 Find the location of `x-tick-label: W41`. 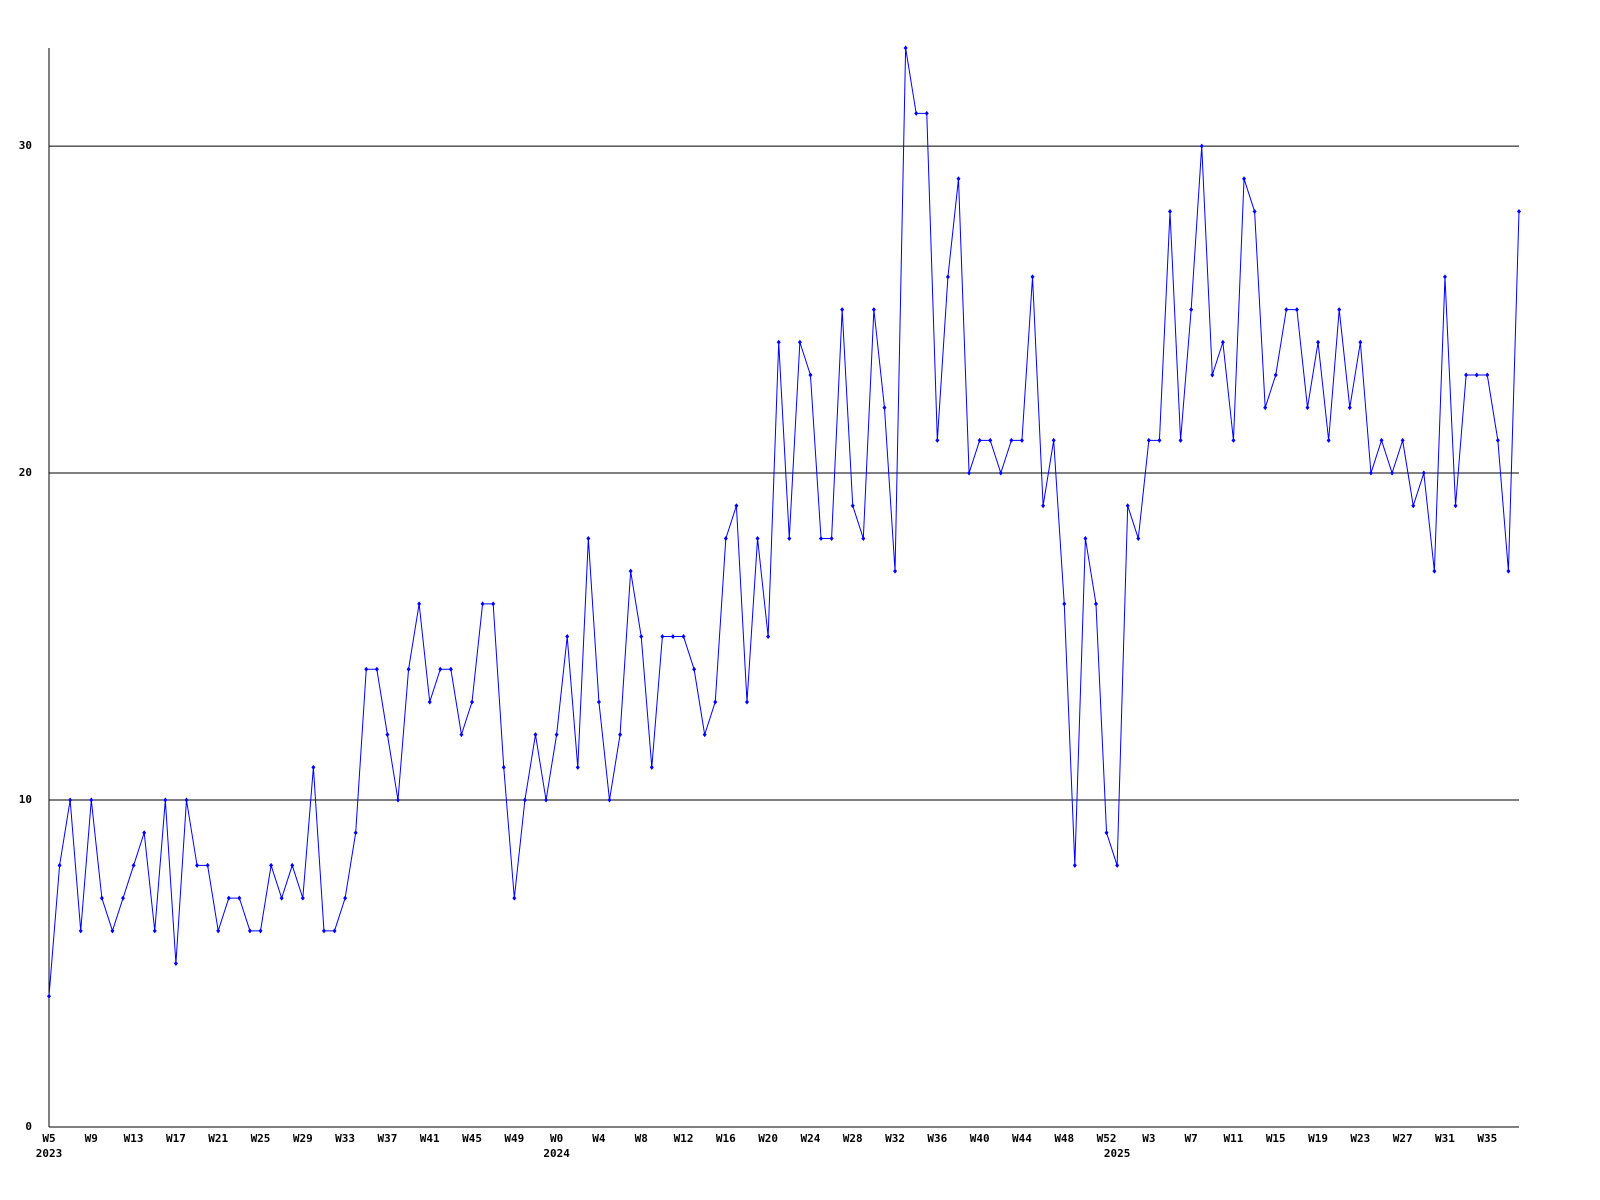

x-tick-label: W41 is located at coordinates (430, 1138).